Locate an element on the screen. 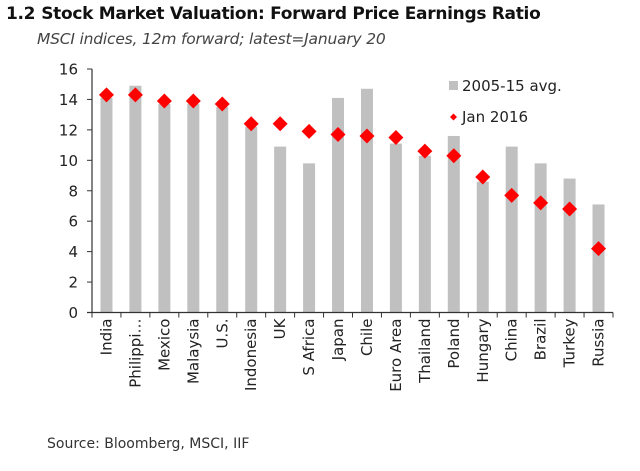  x-category-label: Poland is located at coordinates (454, 344).